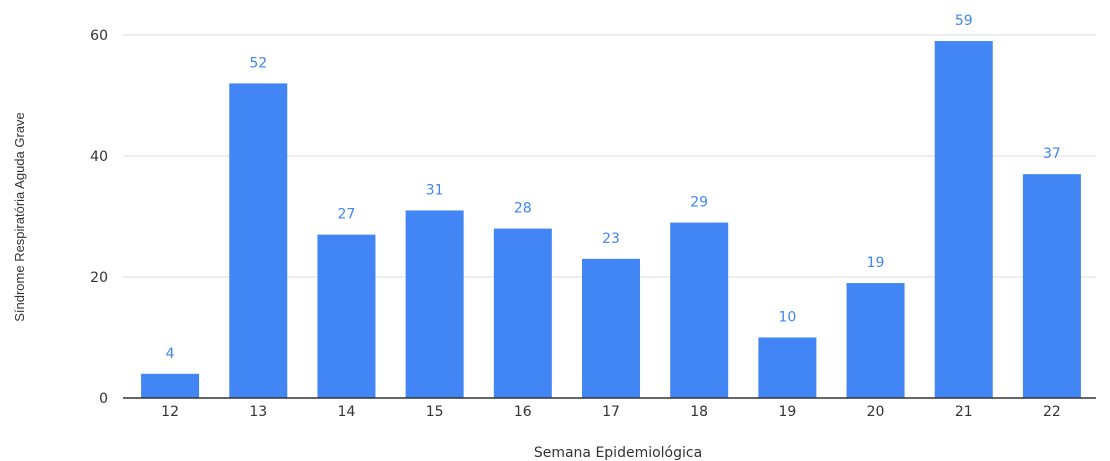 This screenshot has height=461, width=1110. What do you see at coordinates (699, 203) in the screenshot?
I see `data-label: 29` at bounding box center [699, 203].